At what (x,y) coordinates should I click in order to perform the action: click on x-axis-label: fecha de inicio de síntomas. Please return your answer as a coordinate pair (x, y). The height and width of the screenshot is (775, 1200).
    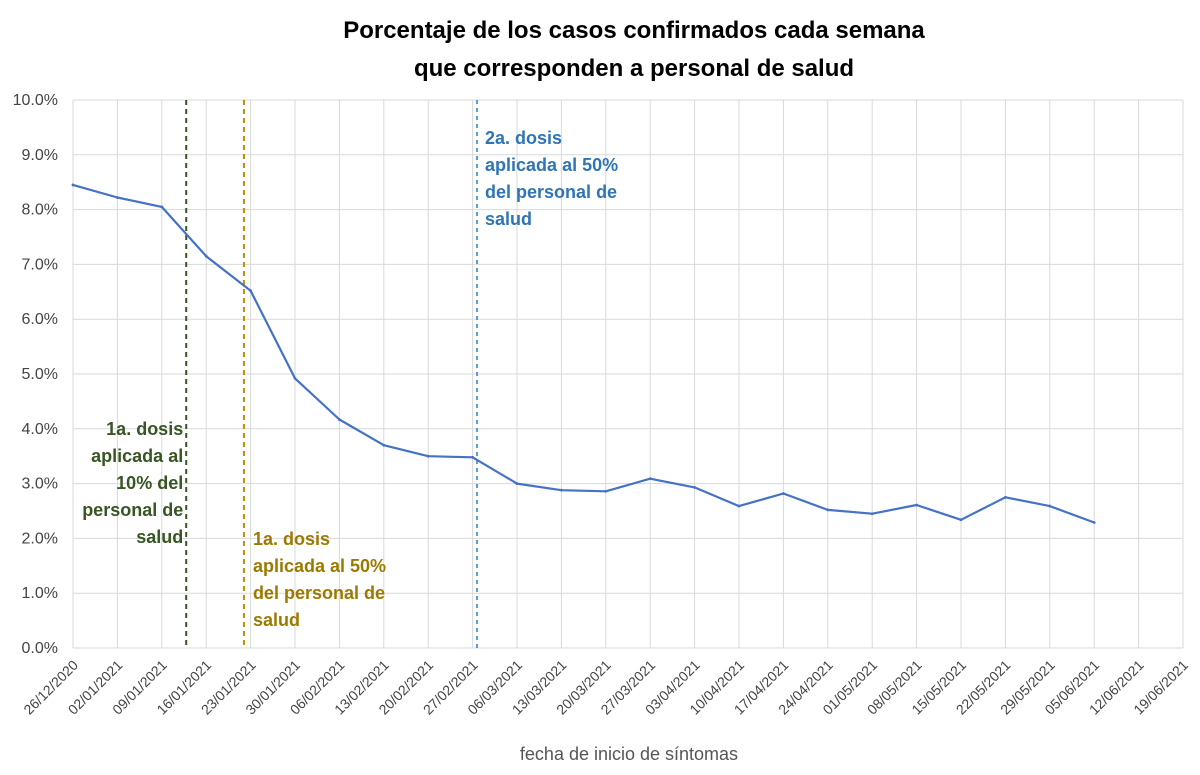
    Looking at the image, I should click on (629, 754).